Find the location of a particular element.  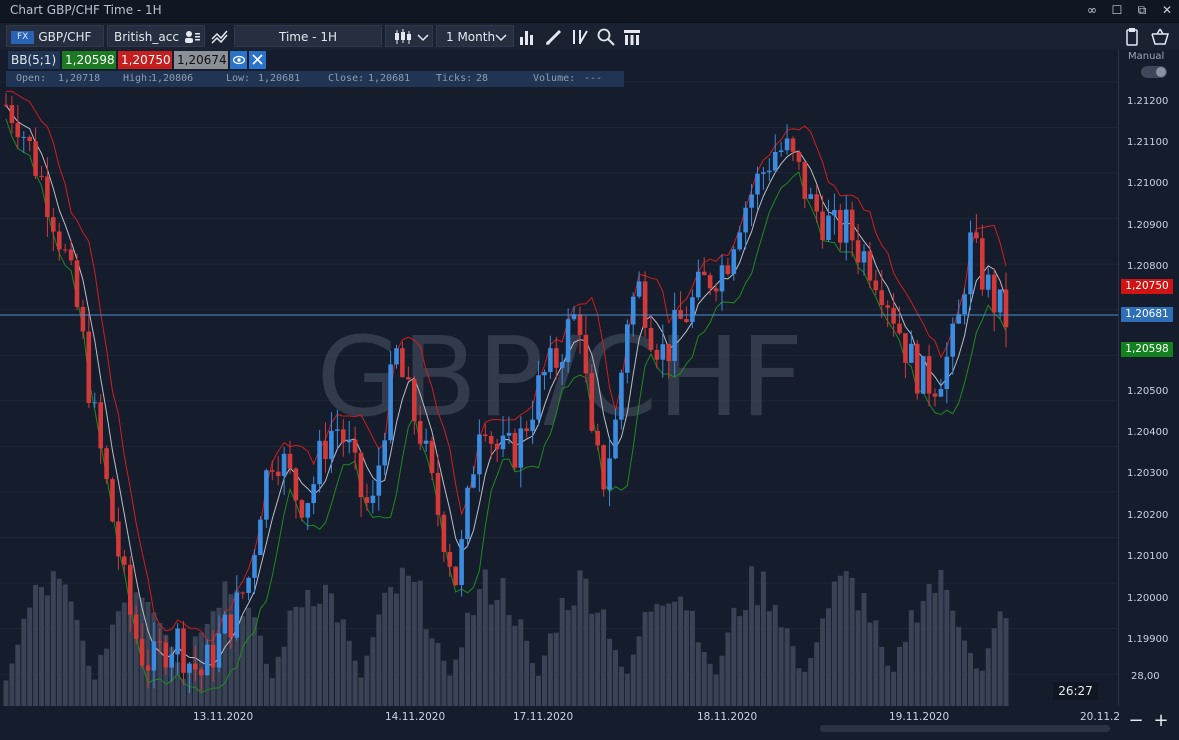

price-label: 1.21000 is located at coordinates (1148, 183).